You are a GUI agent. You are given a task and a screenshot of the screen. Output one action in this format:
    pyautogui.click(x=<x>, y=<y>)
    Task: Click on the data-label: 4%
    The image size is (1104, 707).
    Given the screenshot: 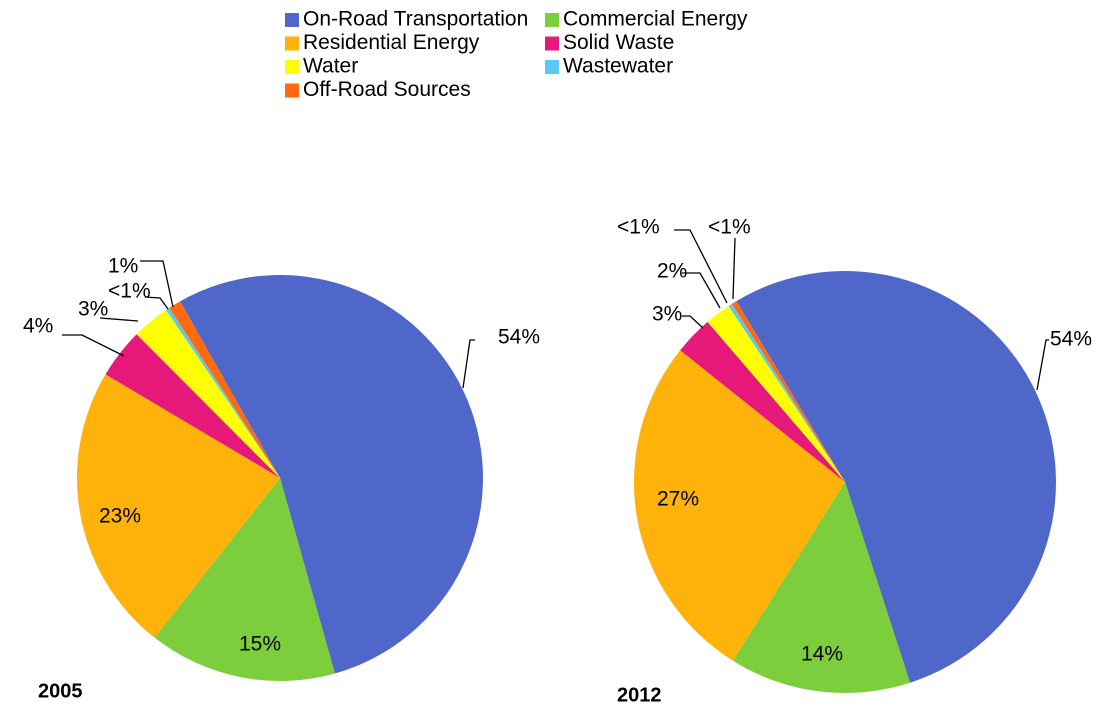 What is the action you would take?
    pyautogui.click(x=38, y=326)
    